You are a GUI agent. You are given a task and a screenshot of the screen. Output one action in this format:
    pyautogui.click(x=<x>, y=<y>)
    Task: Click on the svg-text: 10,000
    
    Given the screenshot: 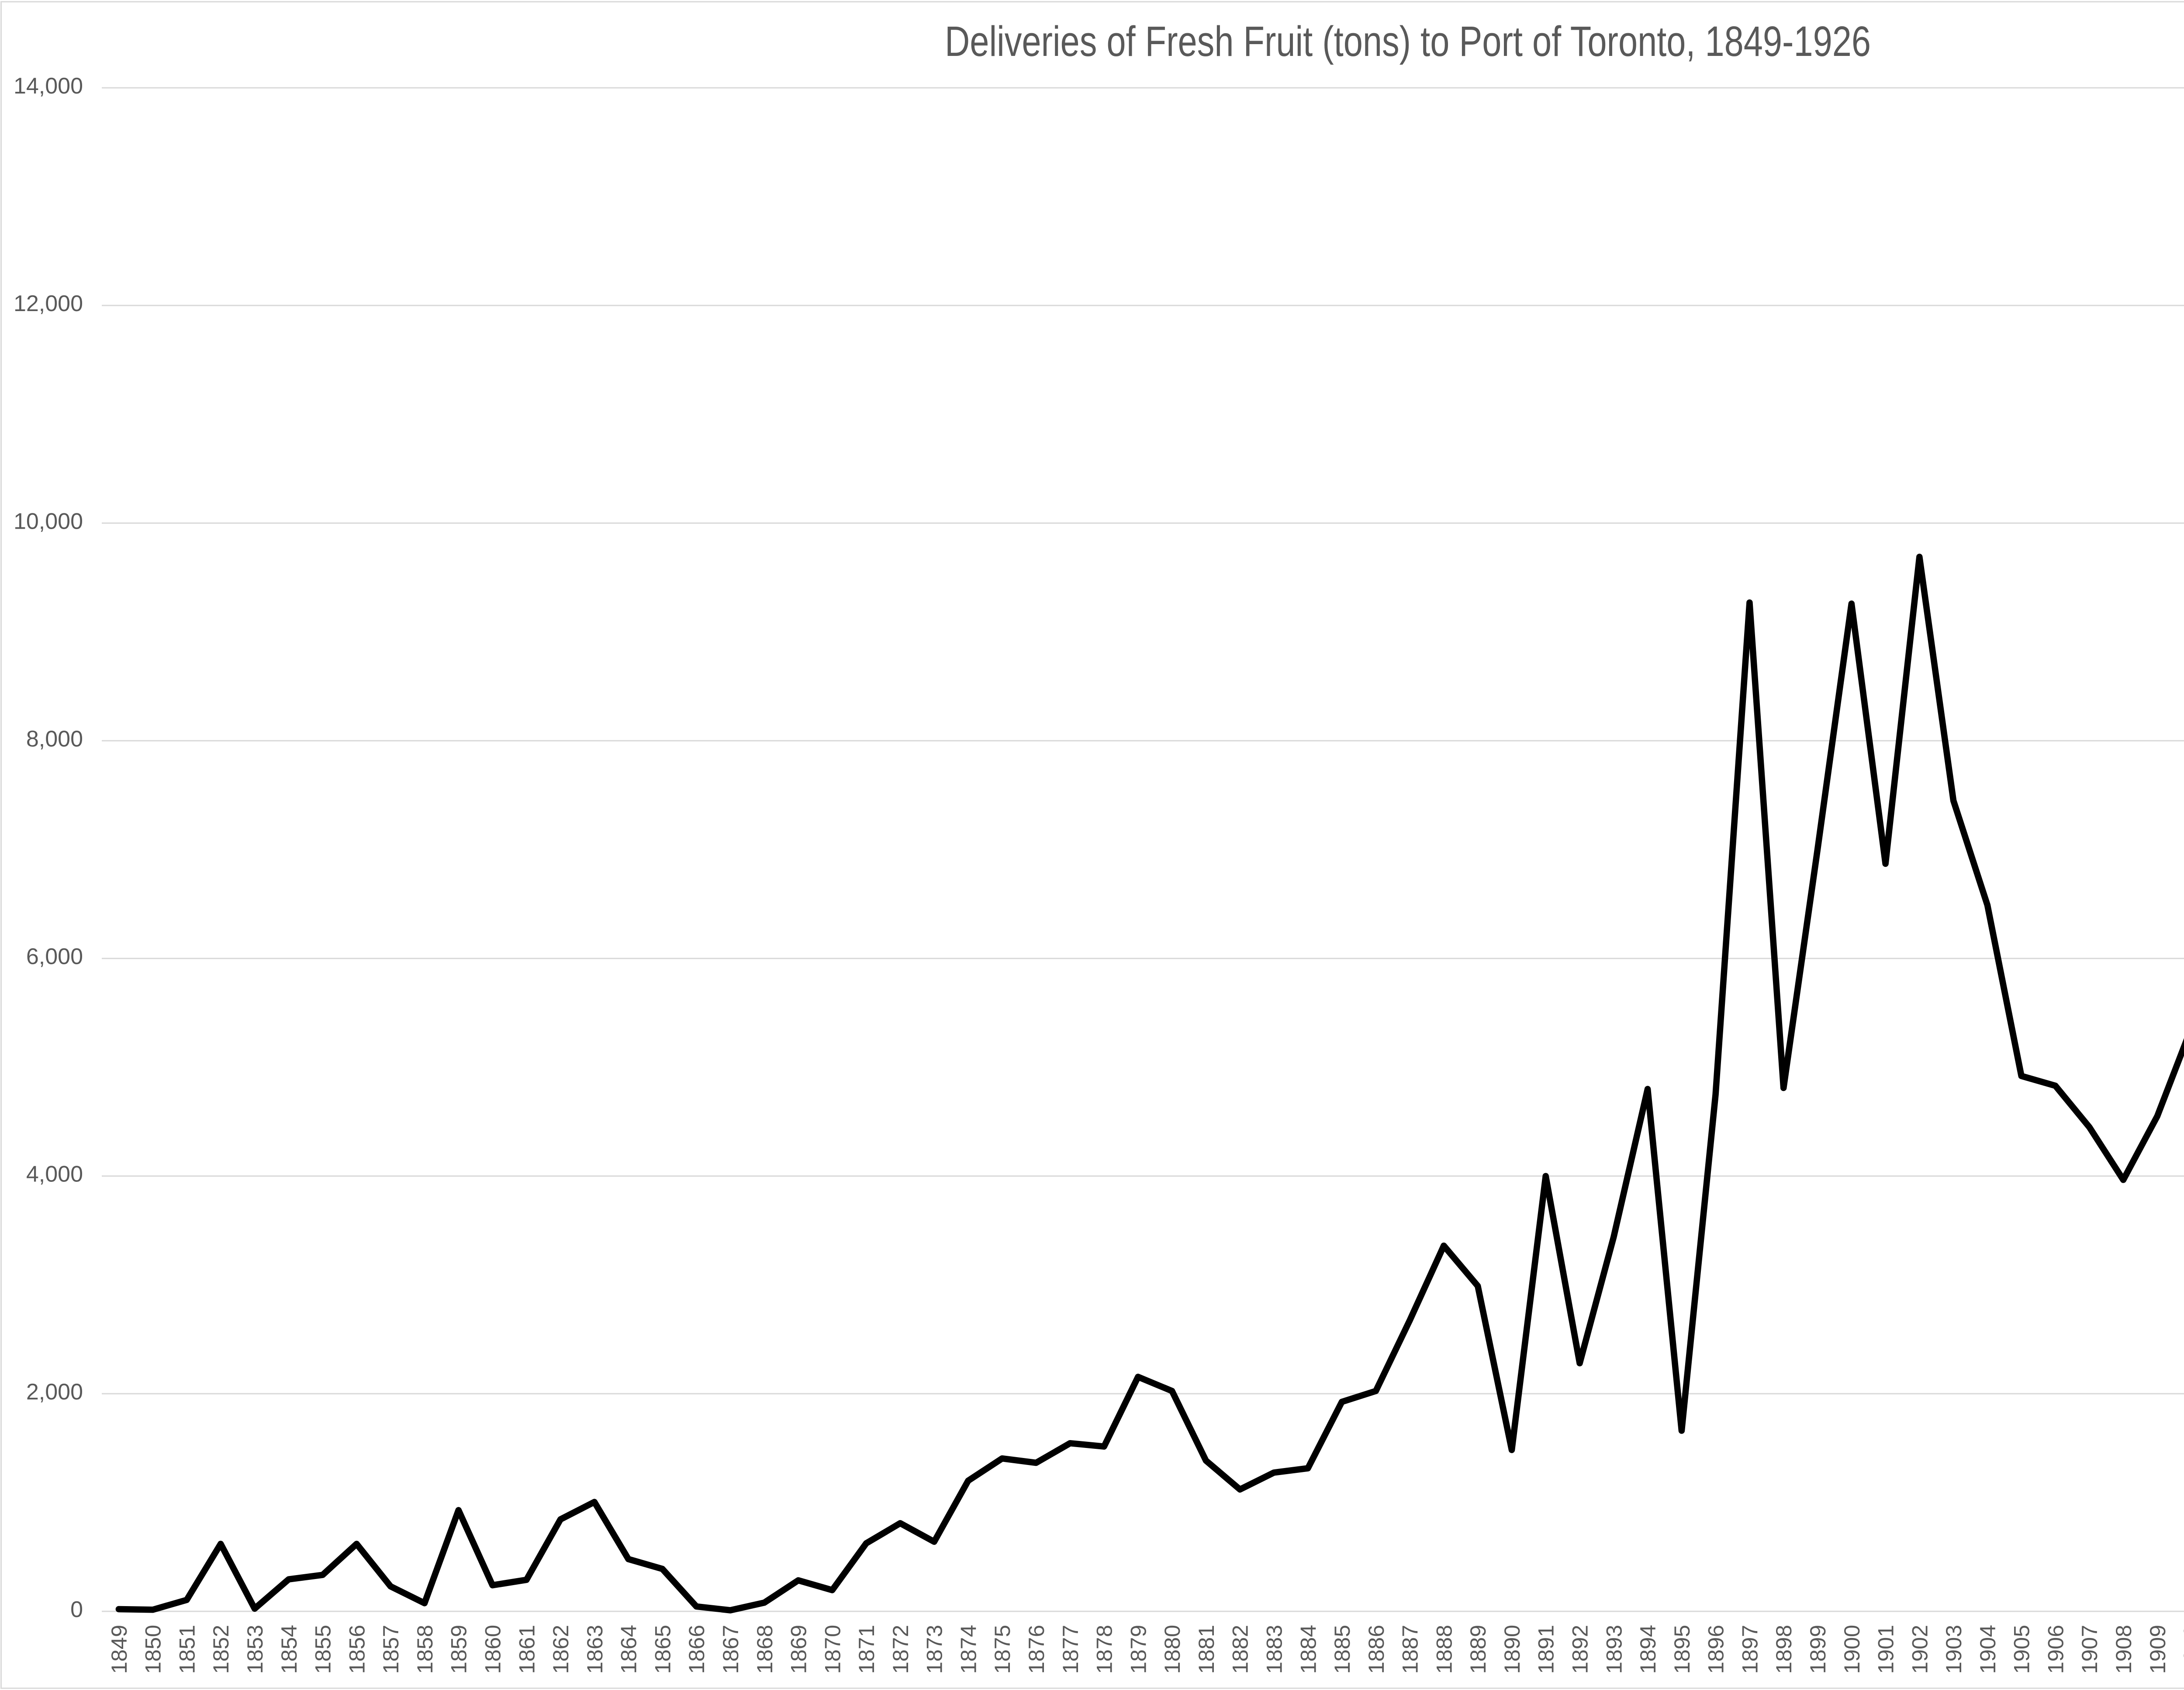 What is the action you would take?
    pyautogui.click(x=48, y=521)
    